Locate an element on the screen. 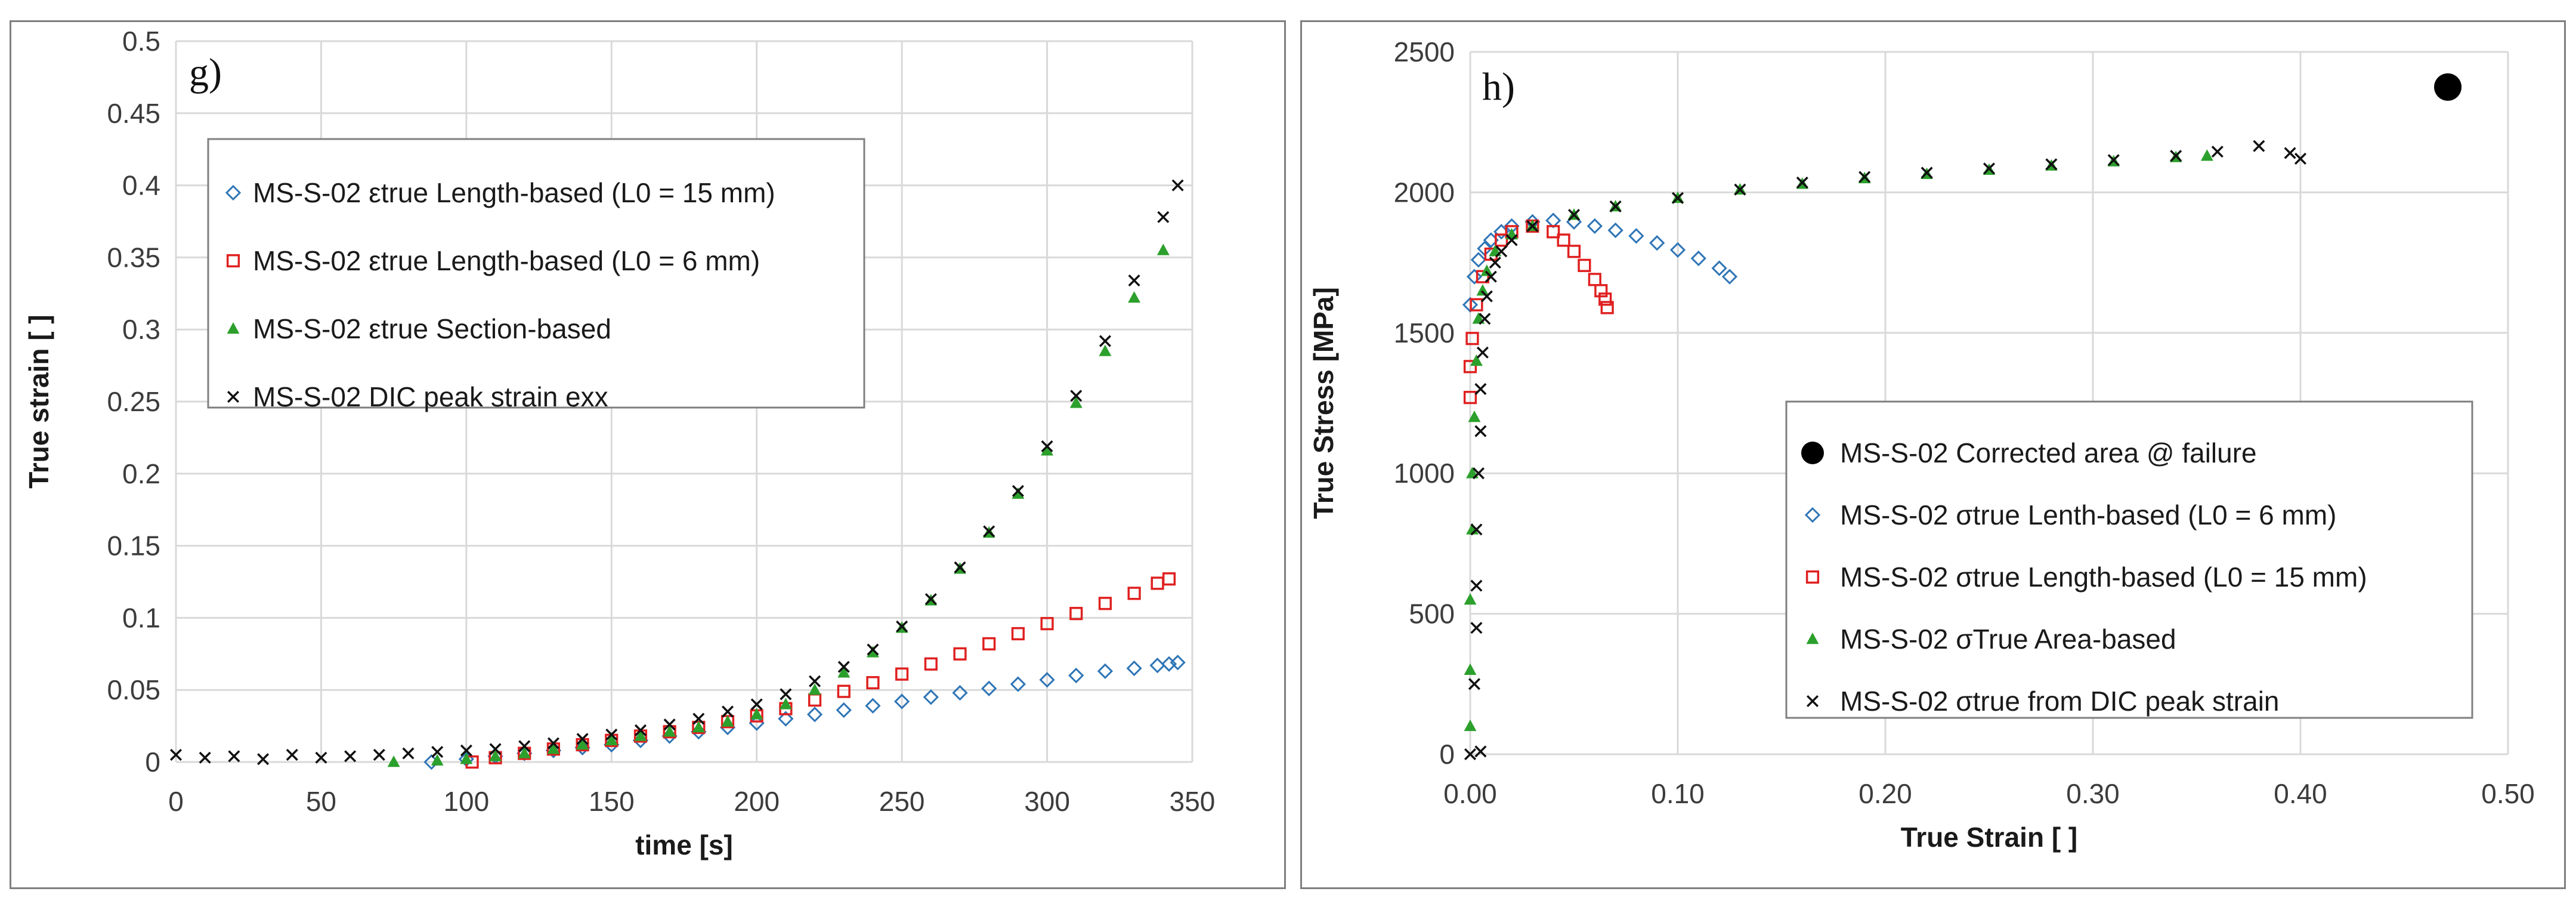 The image size is (2576, 910). y-tick-label: 1000 is located at coordinates (1424, 474).